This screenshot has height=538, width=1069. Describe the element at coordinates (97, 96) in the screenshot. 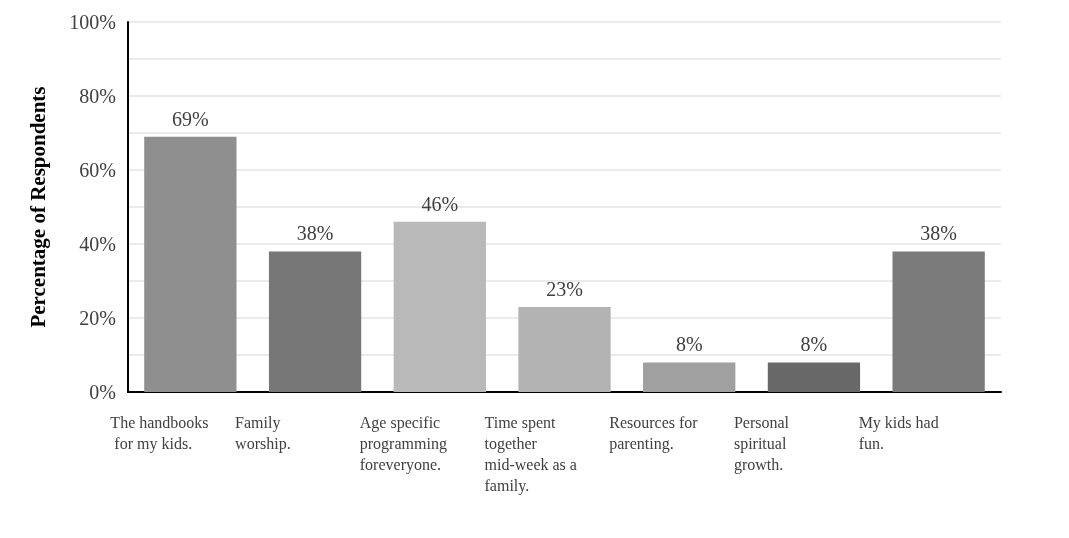

I see `y-tick-label: 80%` at that location.